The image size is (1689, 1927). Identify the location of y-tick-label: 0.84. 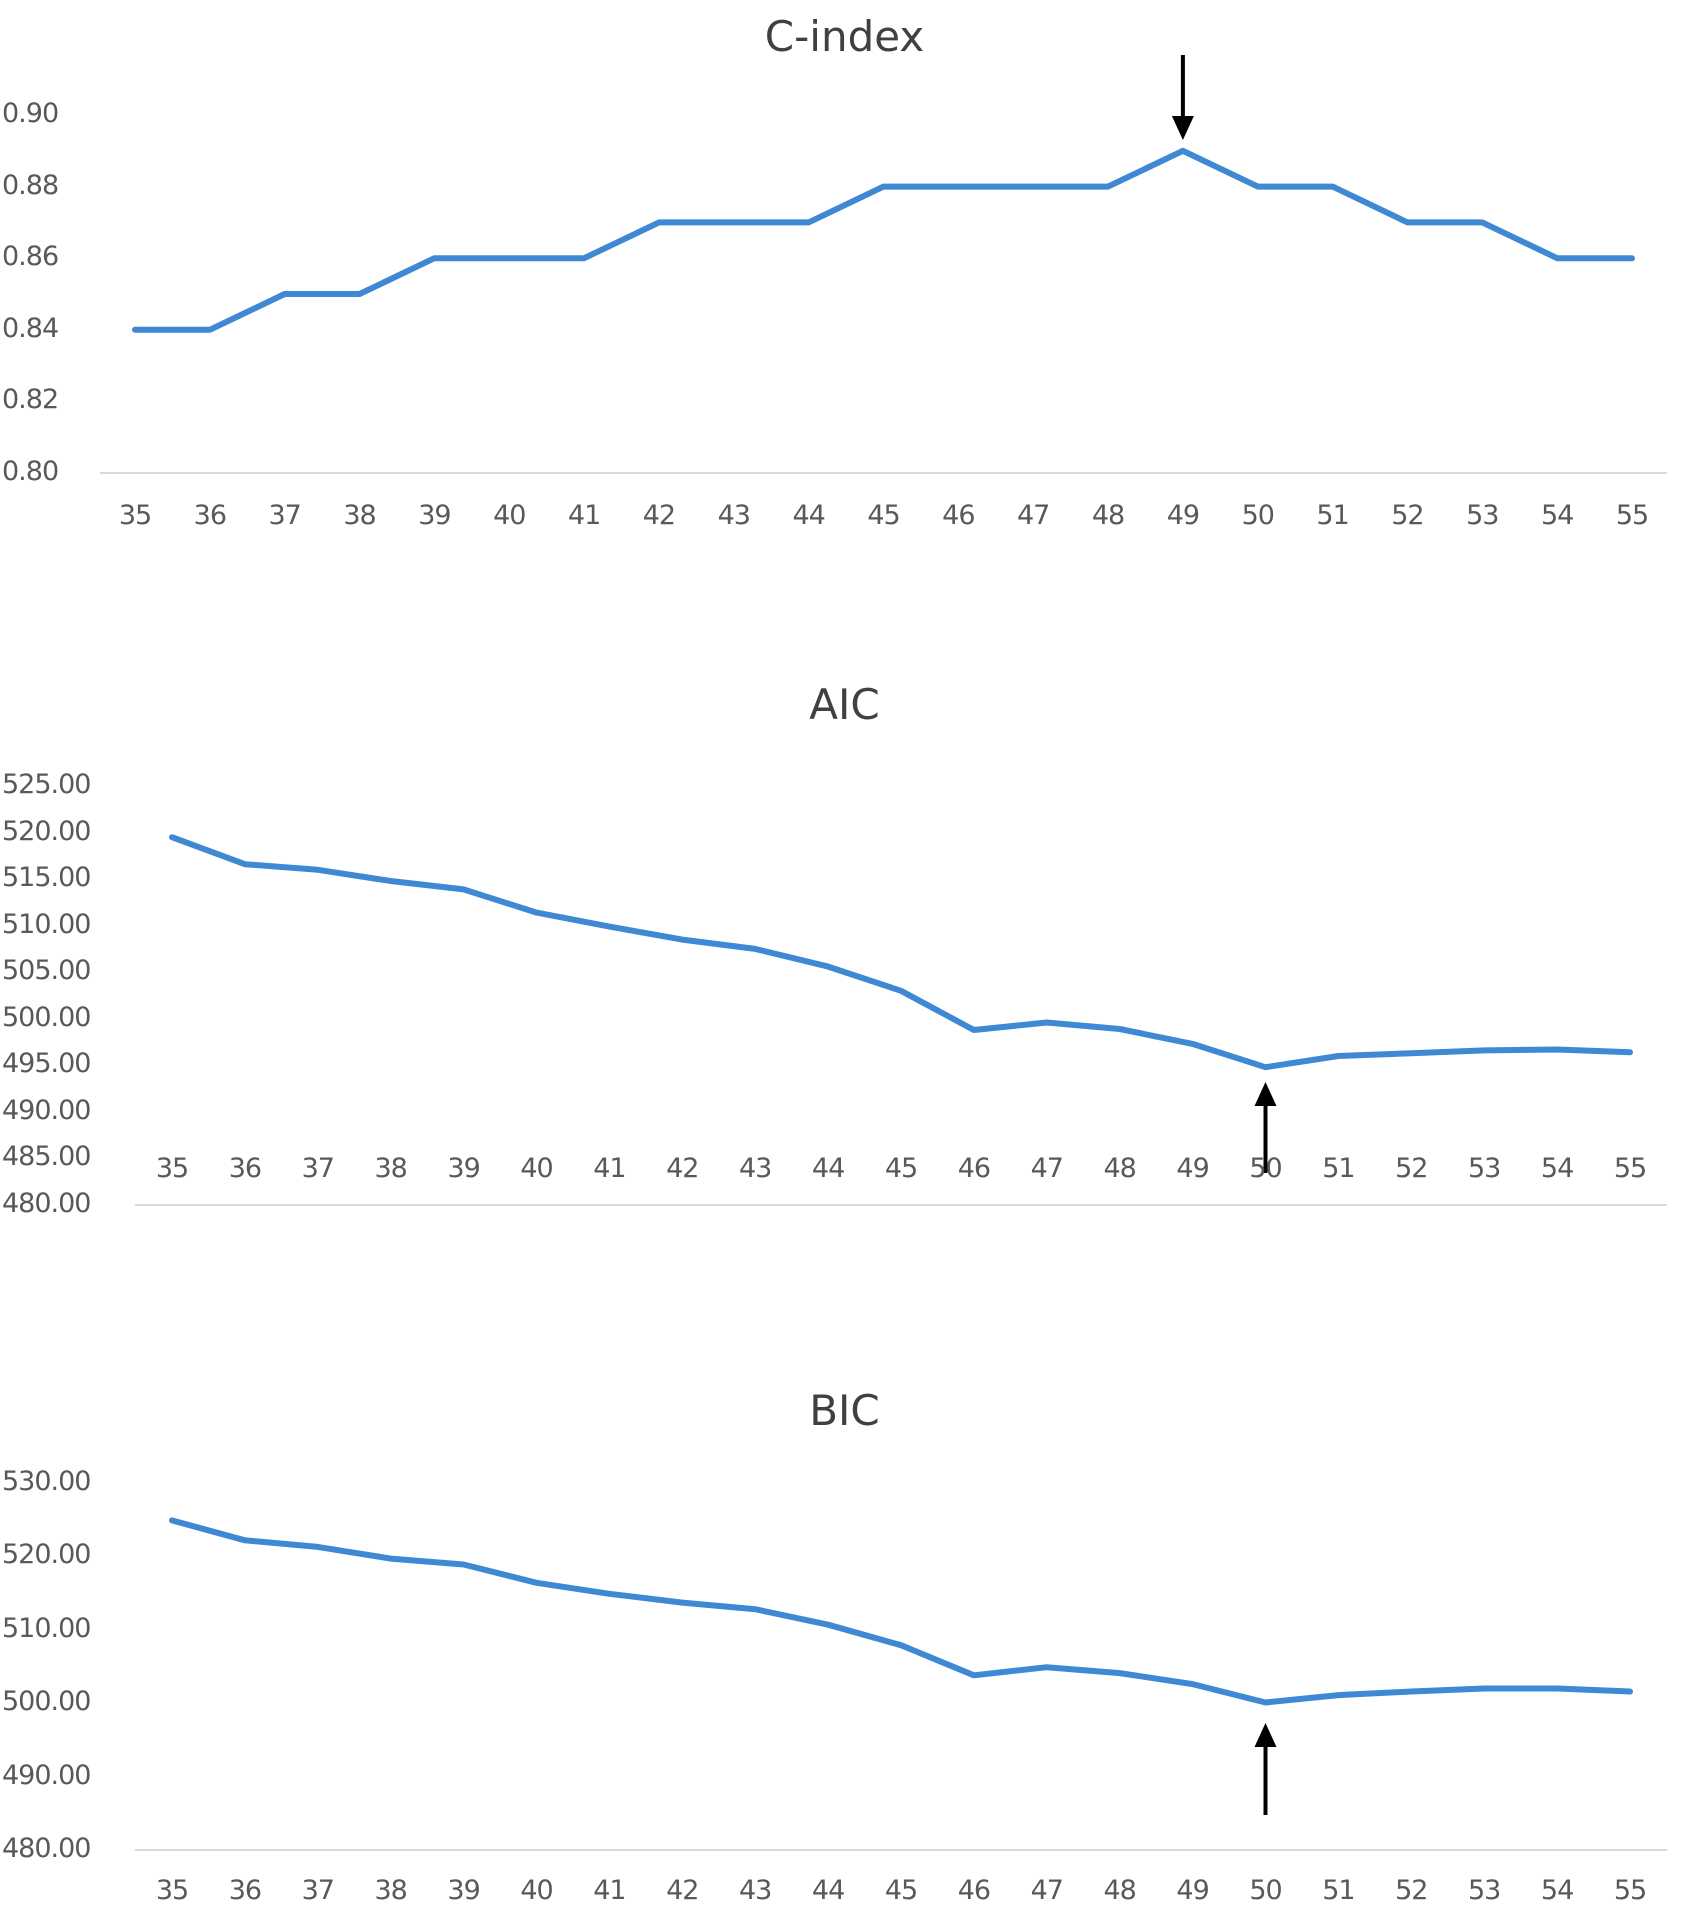
(30, 328).